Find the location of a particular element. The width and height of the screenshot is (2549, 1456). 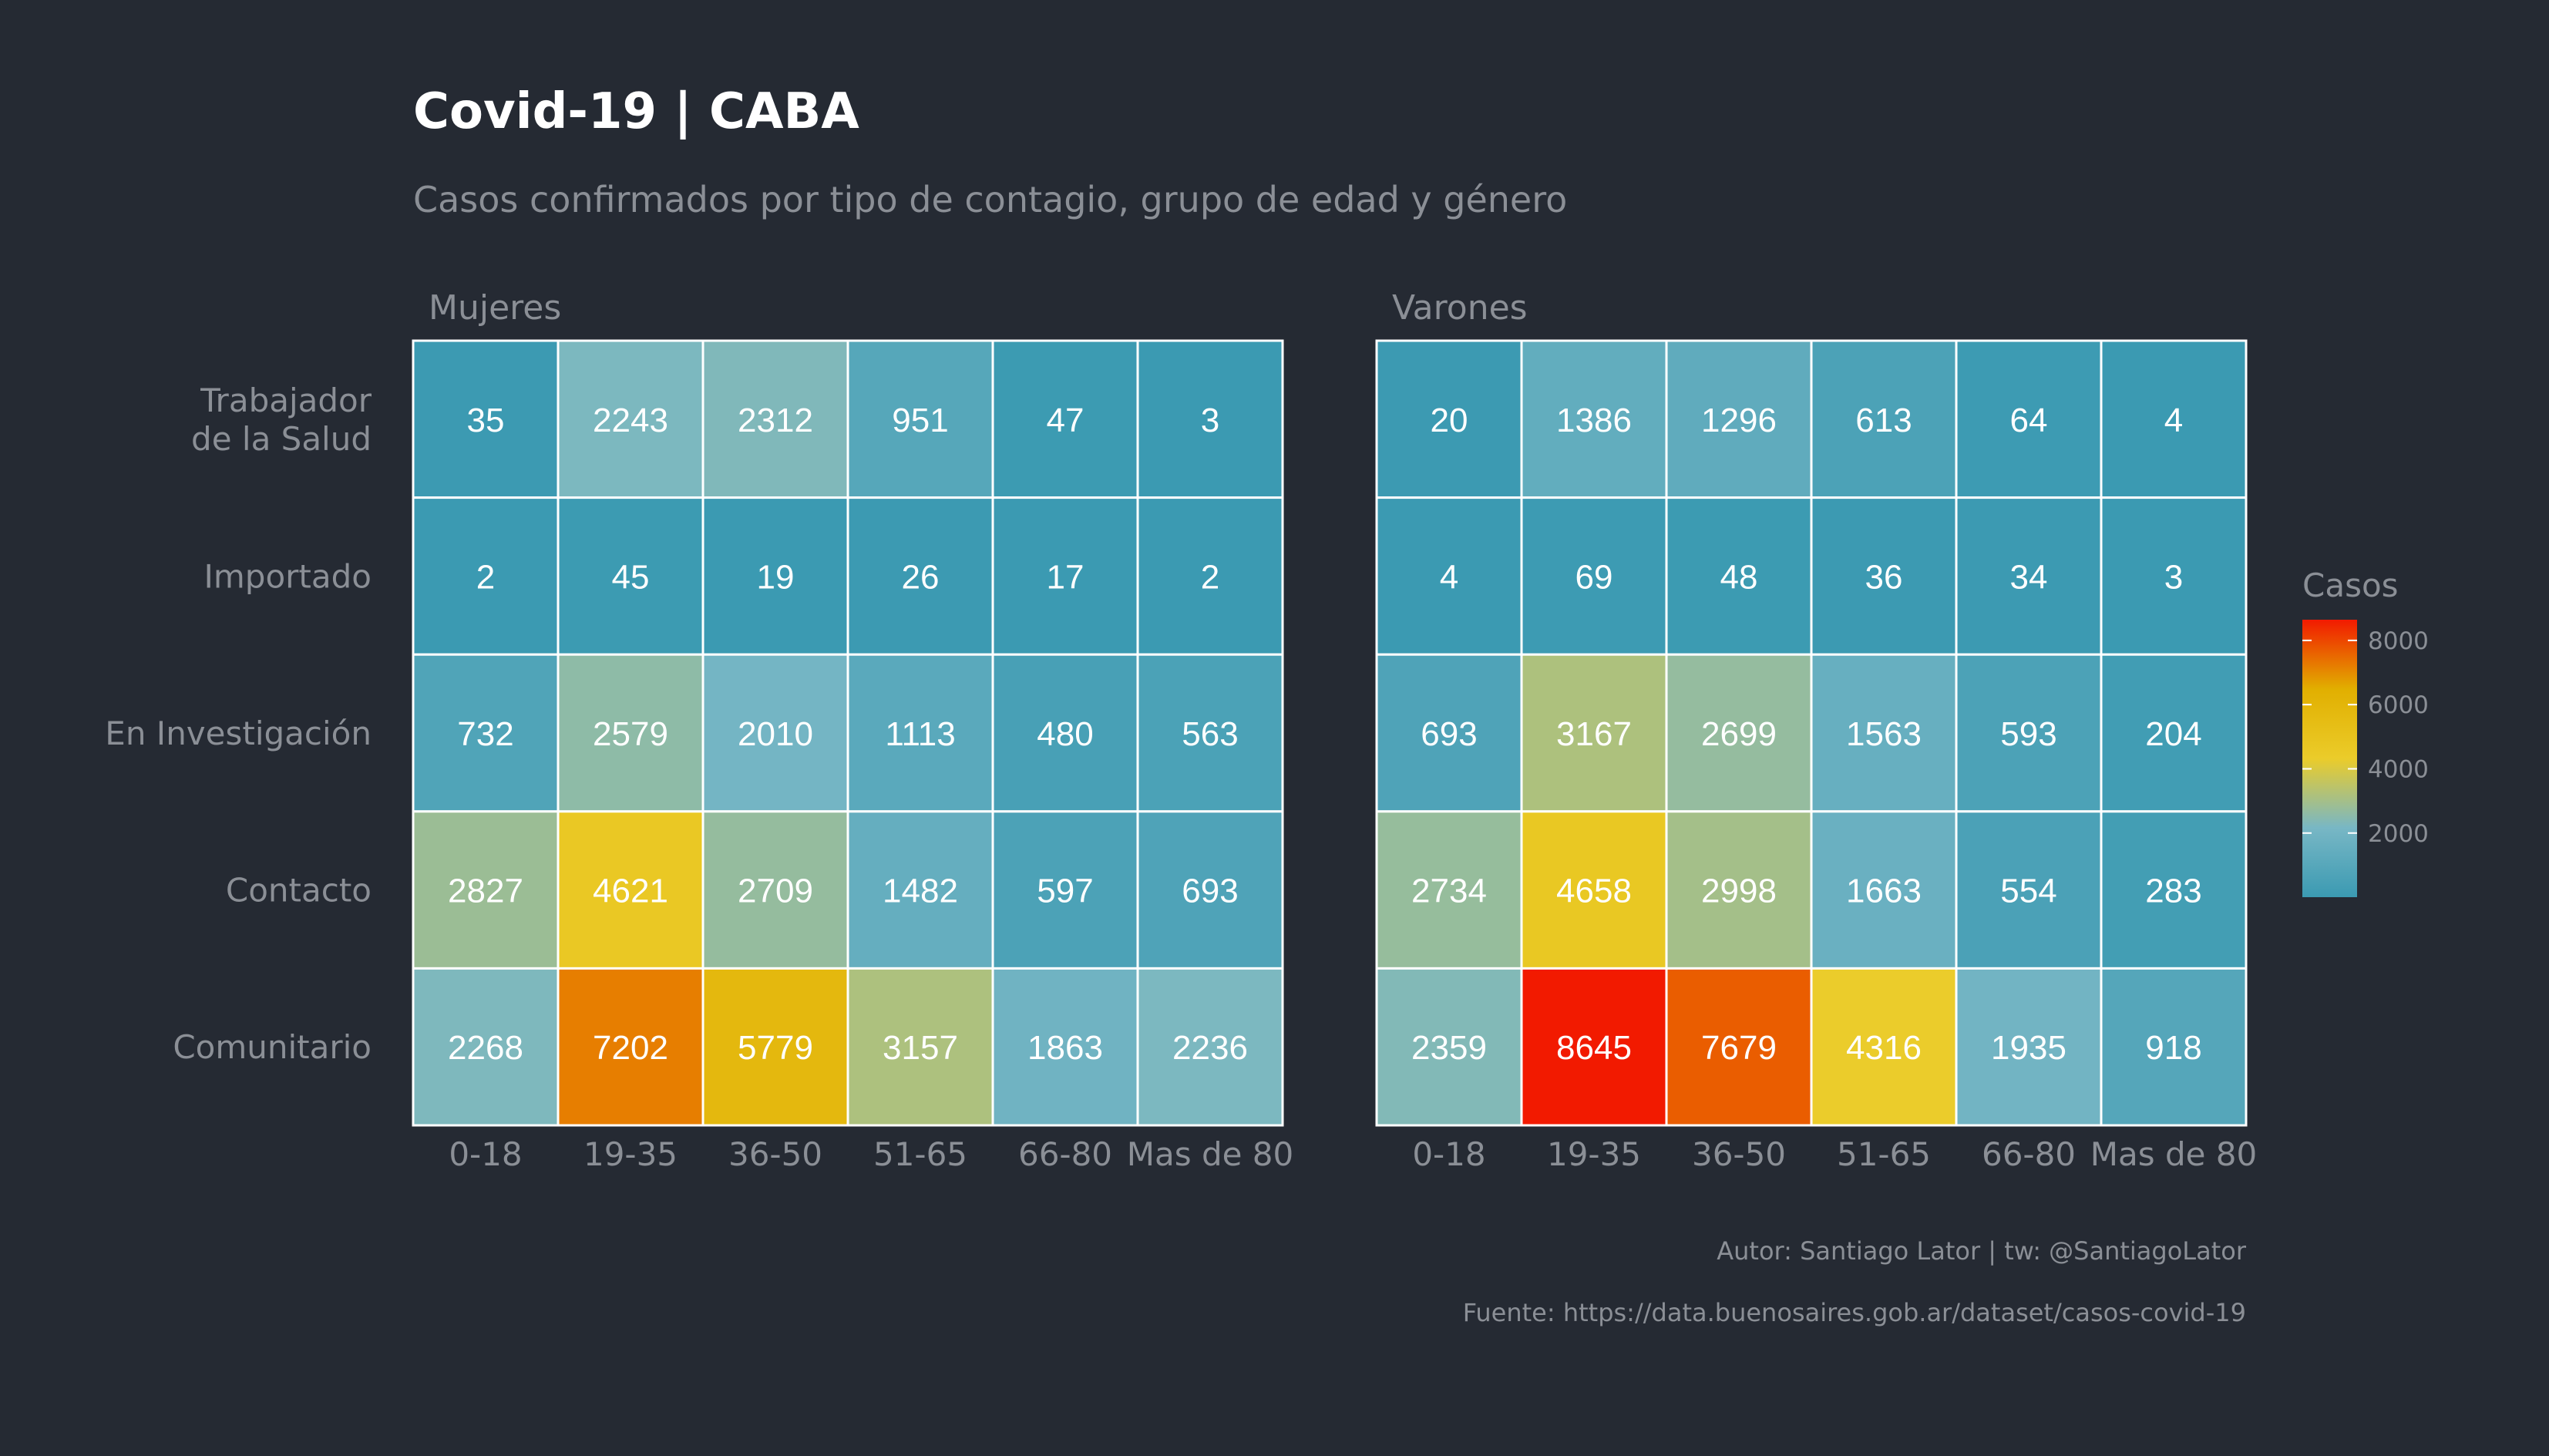

cell-value-label: 7202 is located at coordinates (630, 1048).